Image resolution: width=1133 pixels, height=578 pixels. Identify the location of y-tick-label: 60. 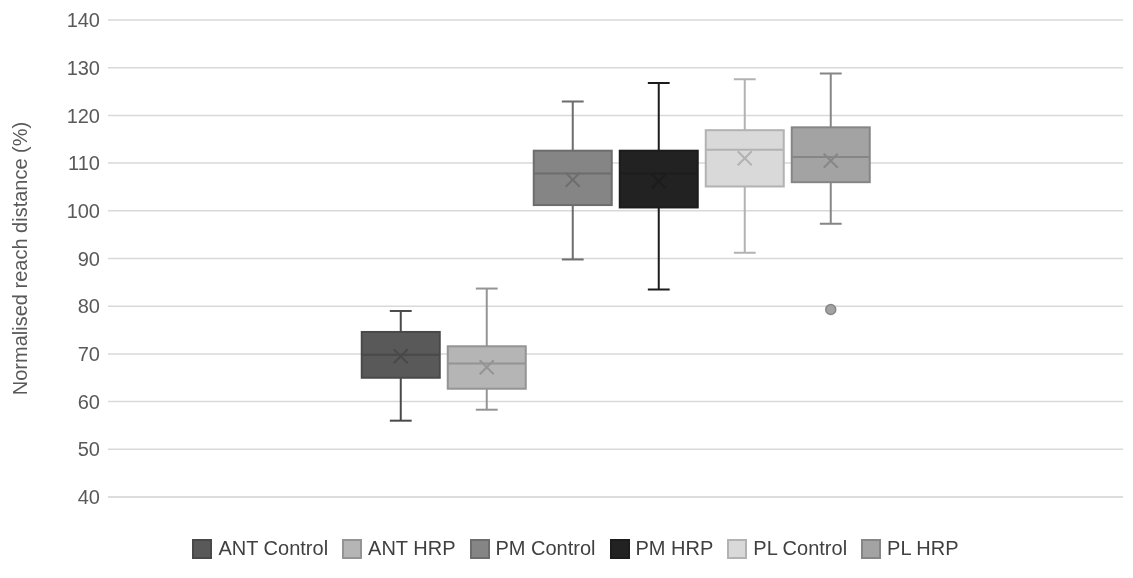
(88, 401).